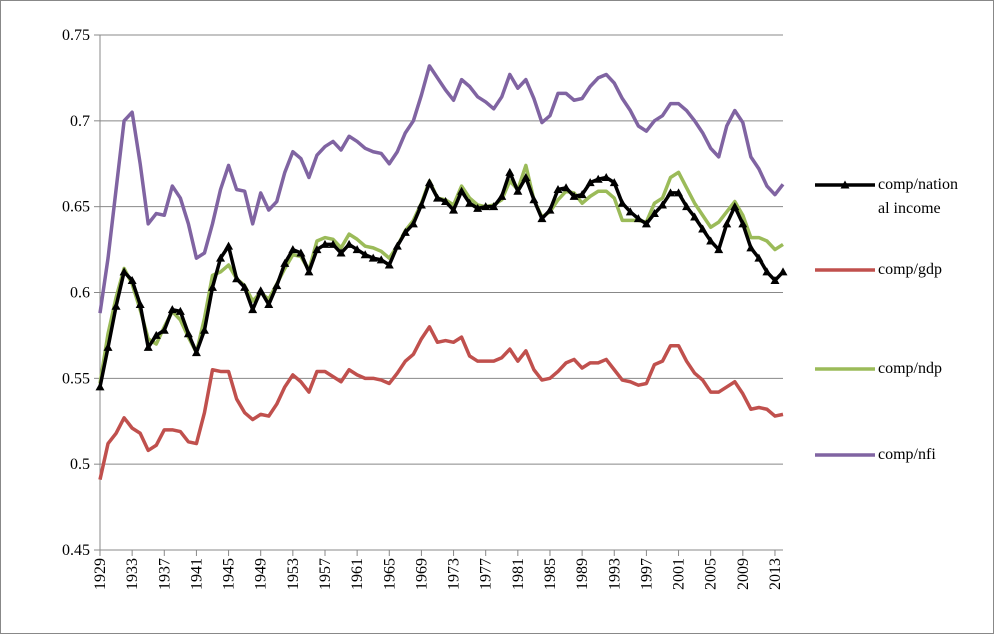 The width and height of the screenshot is (995, 635). Describe the element at coordinates (293, 574) in the screenshot. I see `x-tick-label: 1953` at that location.